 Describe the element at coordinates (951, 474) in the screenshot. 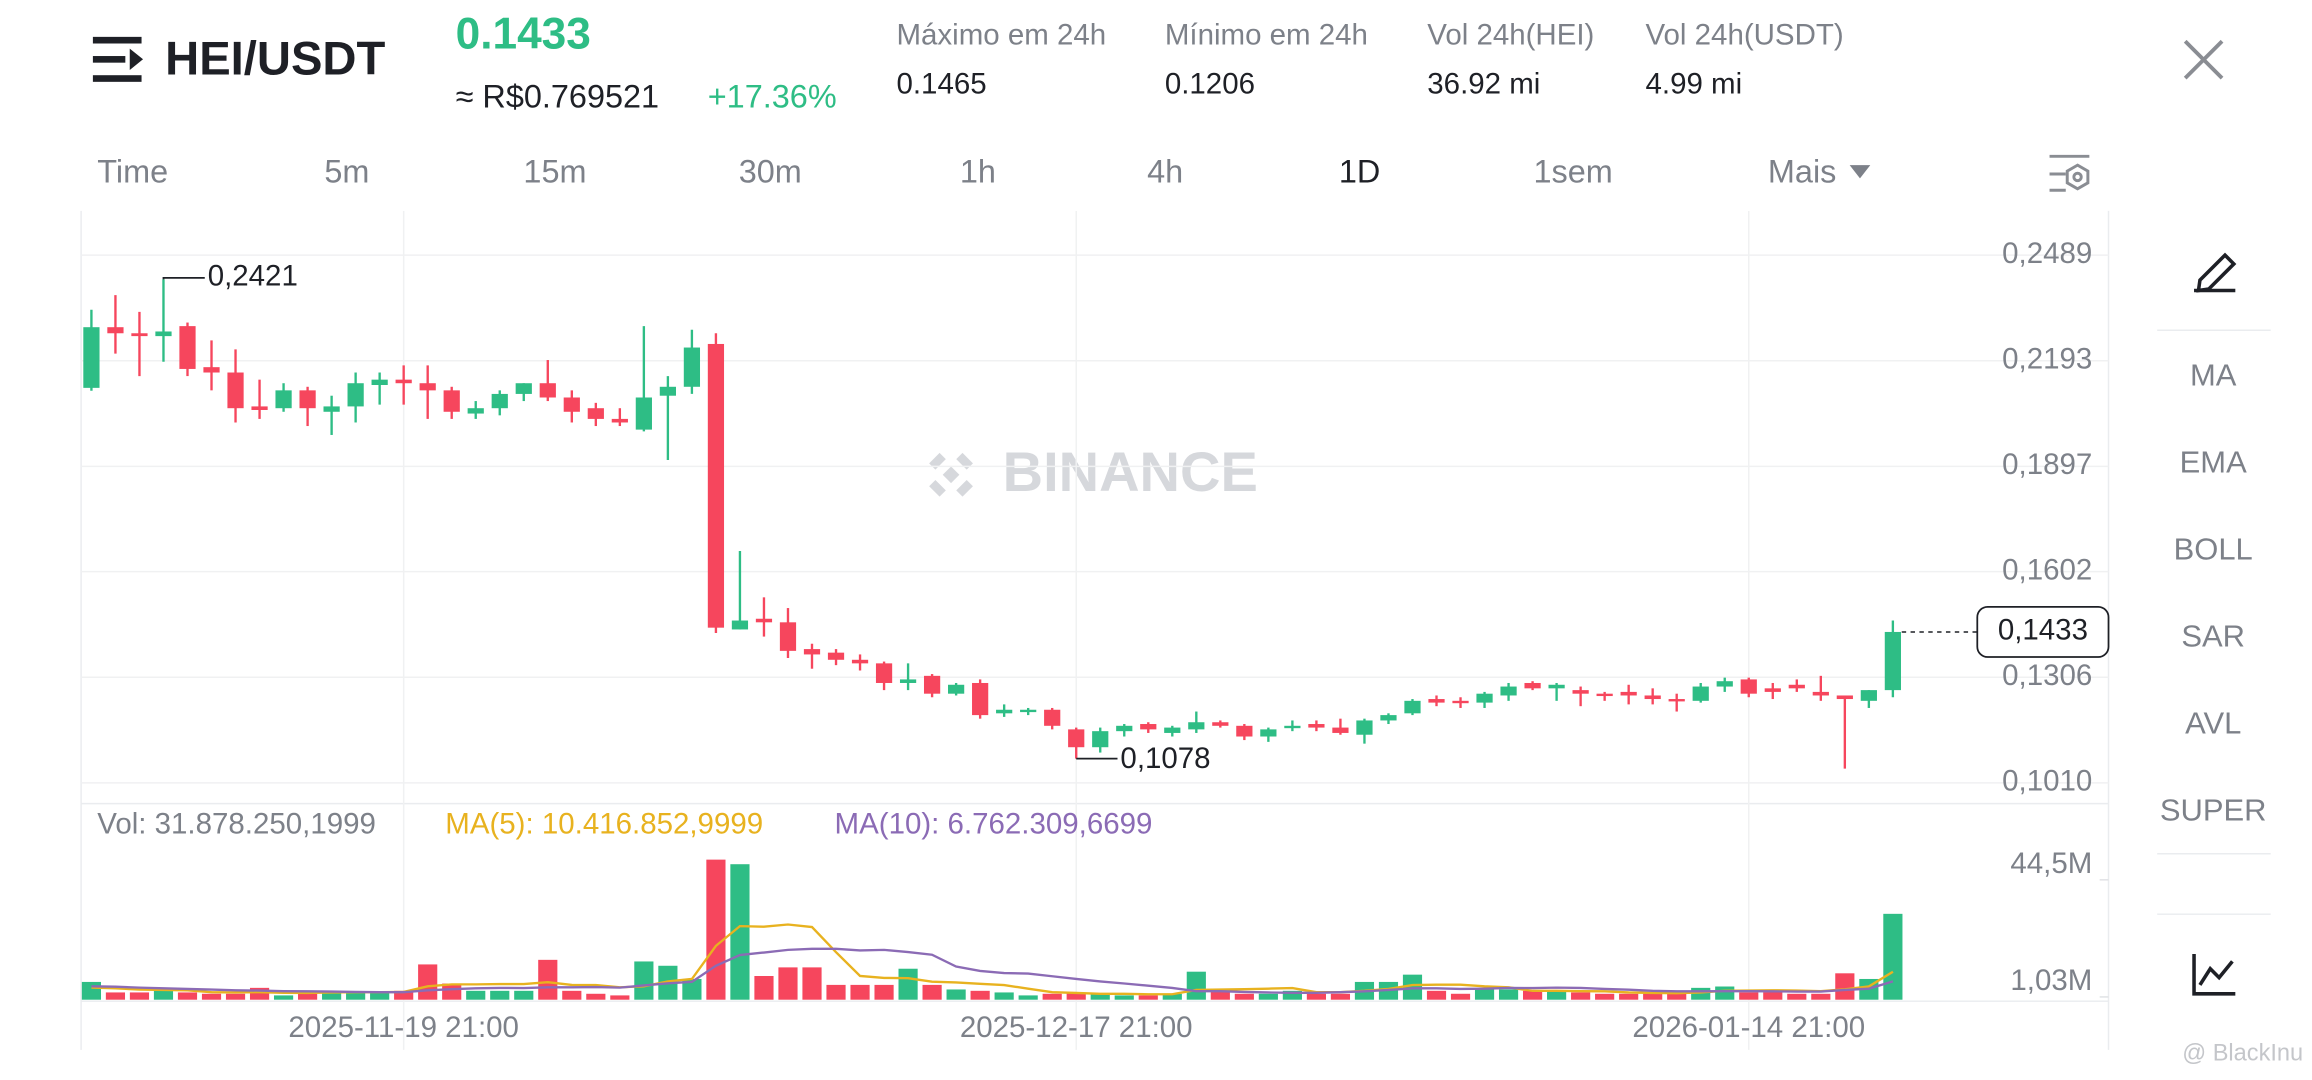

I see `watermark-logo` at that location.